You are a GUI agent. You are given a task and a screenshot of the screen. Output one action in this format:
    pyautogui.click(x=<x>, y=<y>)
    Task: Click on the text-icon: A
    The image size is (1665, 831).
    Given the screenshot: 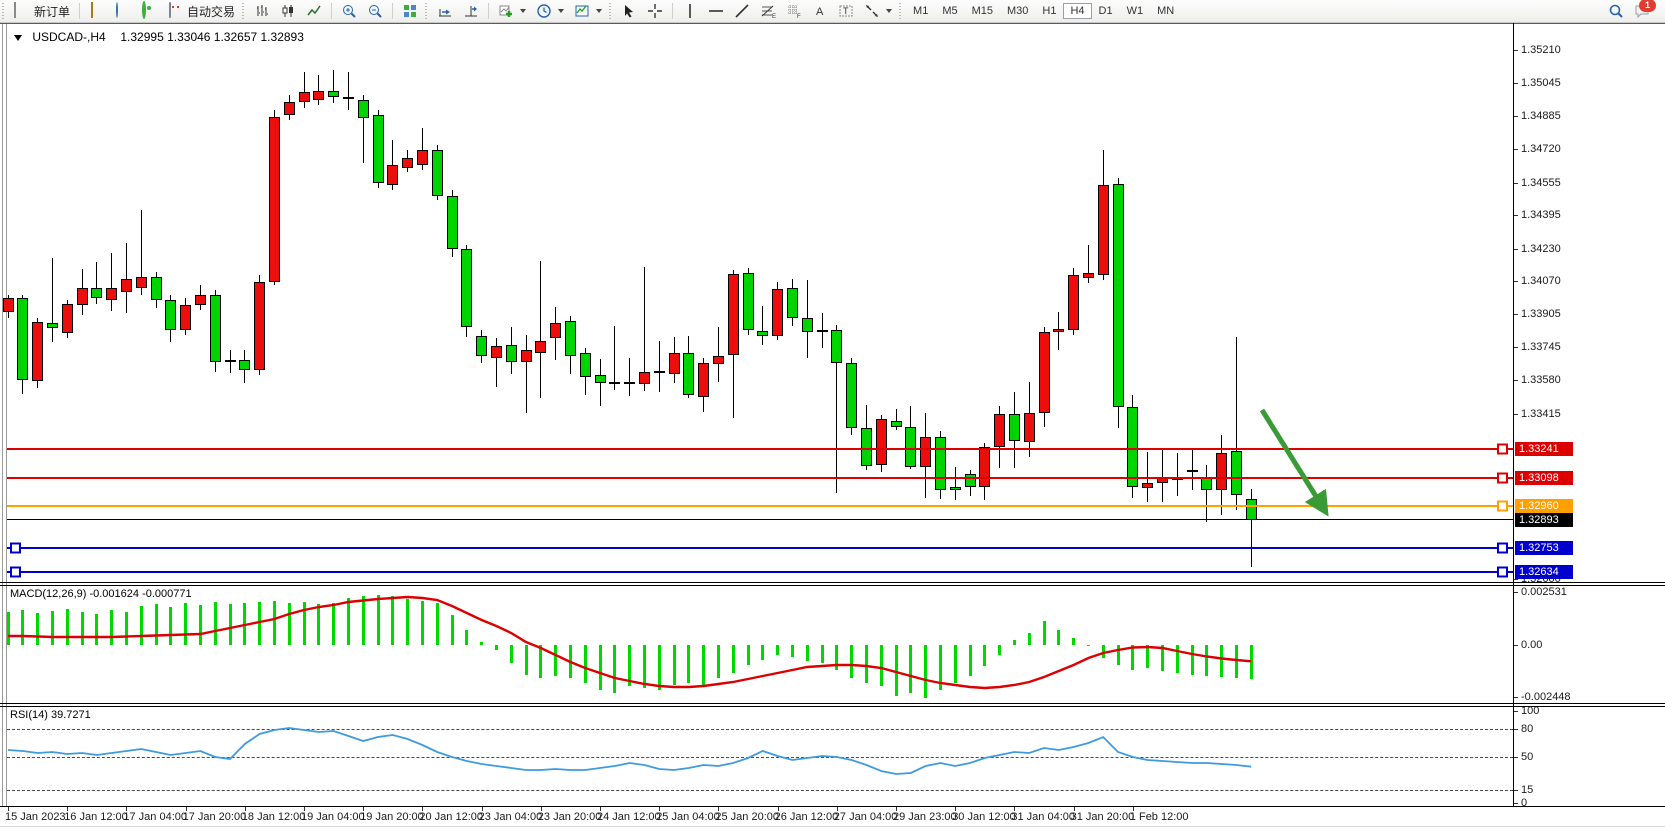 What is the action you would take?
    pyautogui.click(x=820, y=12)
    